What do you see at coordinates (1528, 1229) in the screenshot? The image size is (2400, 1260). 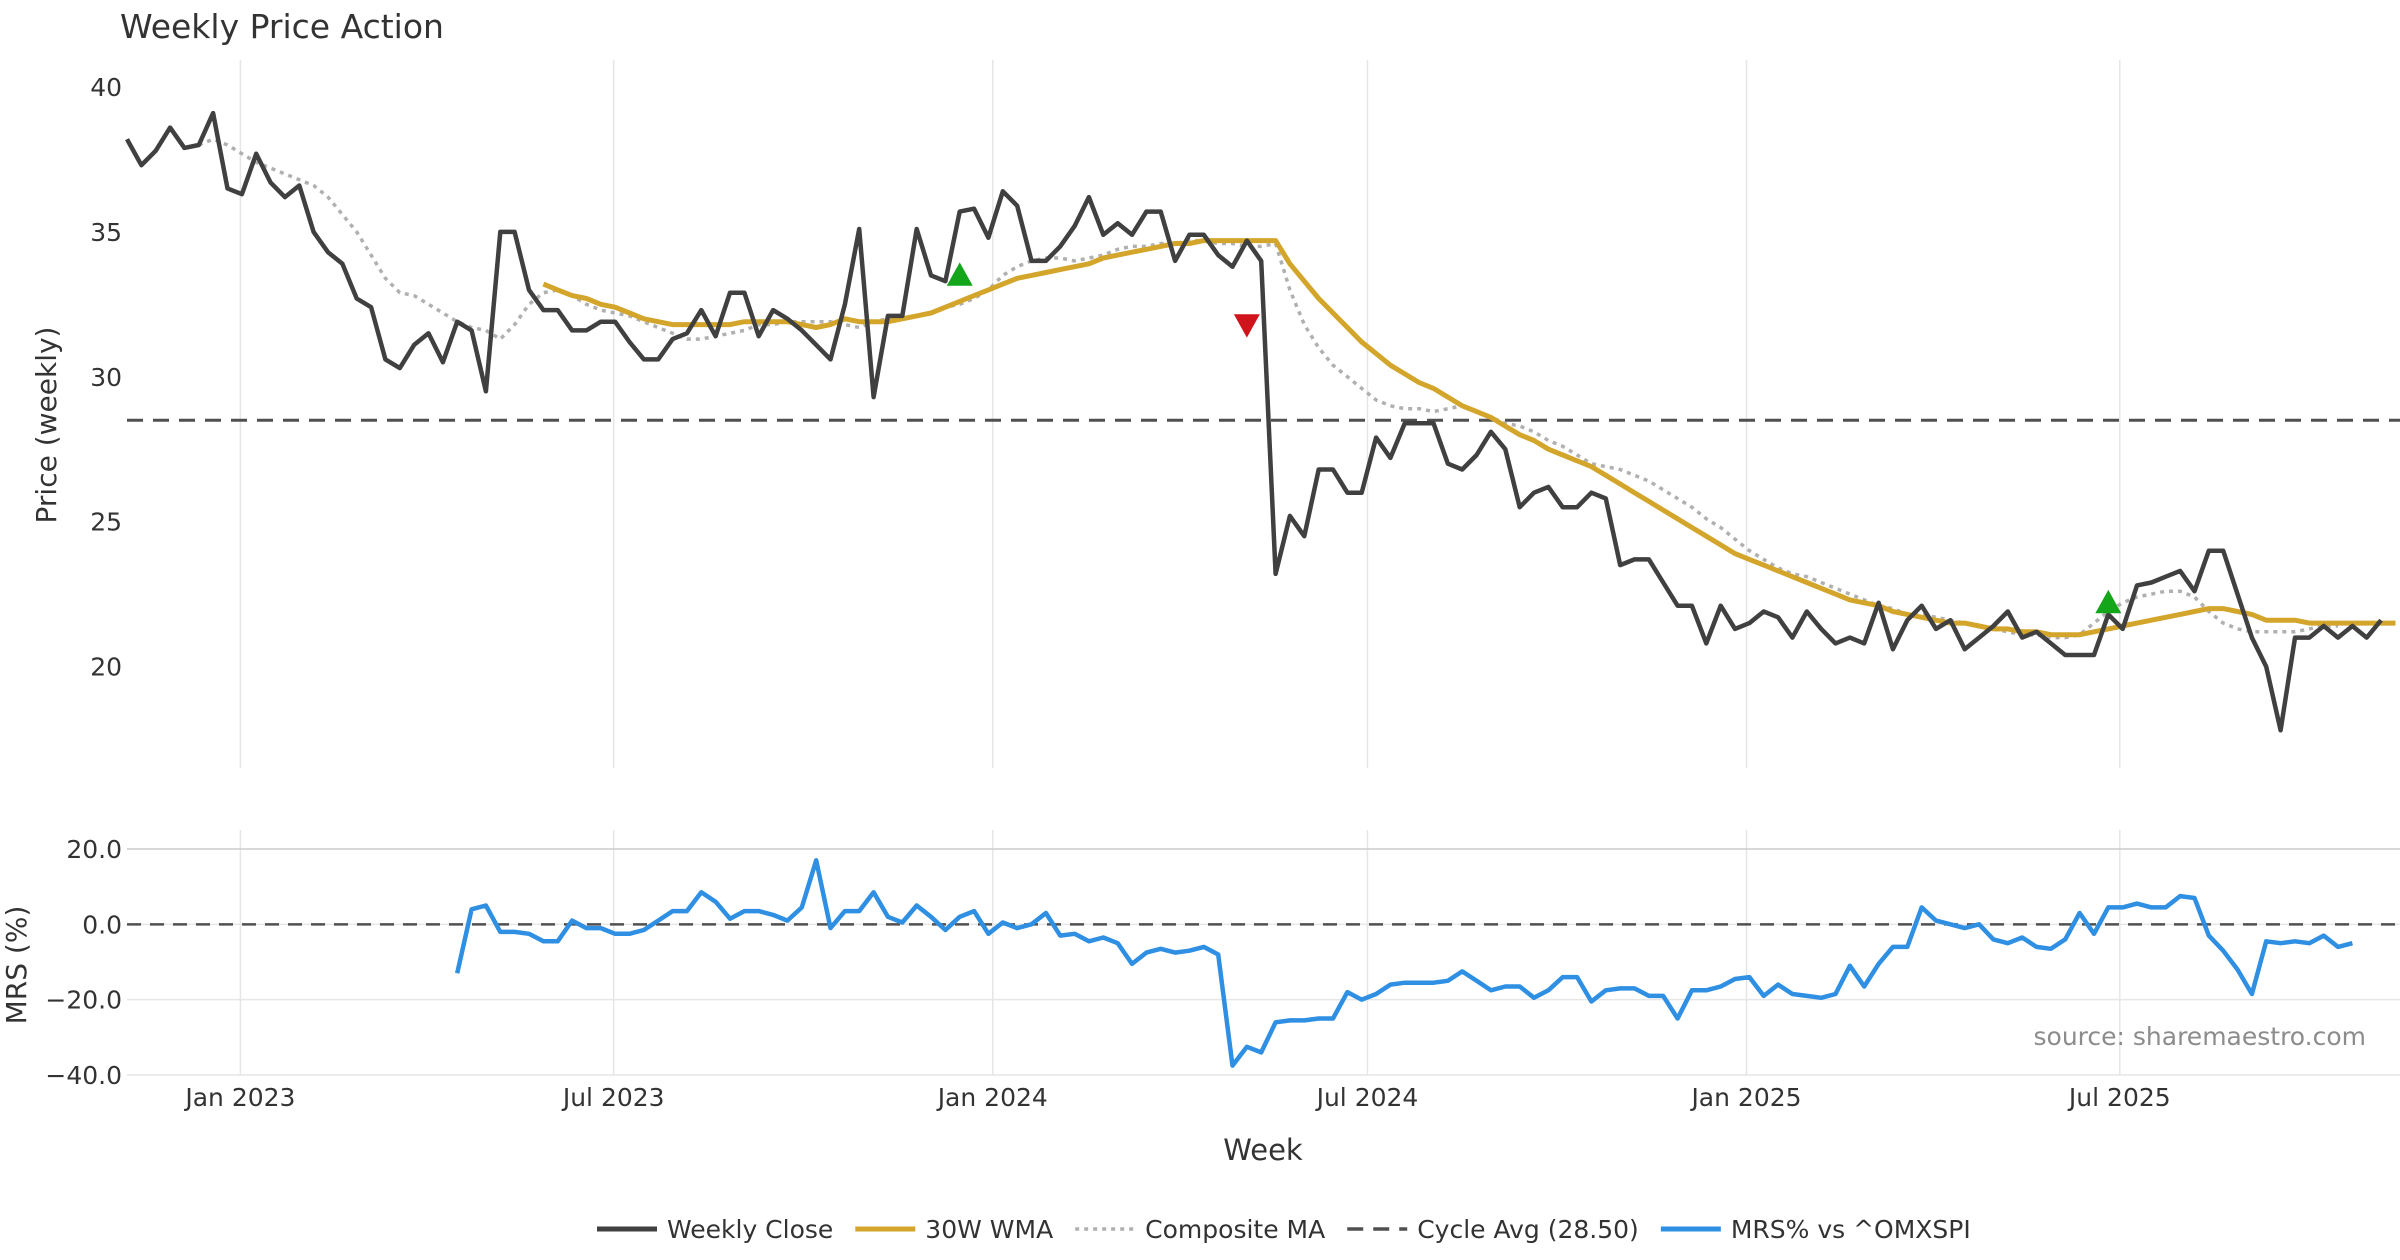 I see `legend-label: Cycle Avg (28.50)` at bounding box center [1528, 1229].